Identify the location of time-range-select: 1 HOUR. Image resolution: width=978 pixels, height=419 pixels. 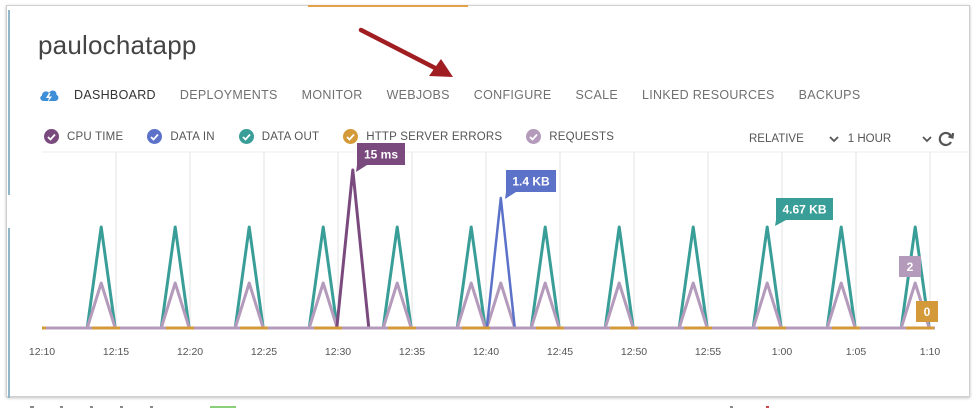
(890, 139).